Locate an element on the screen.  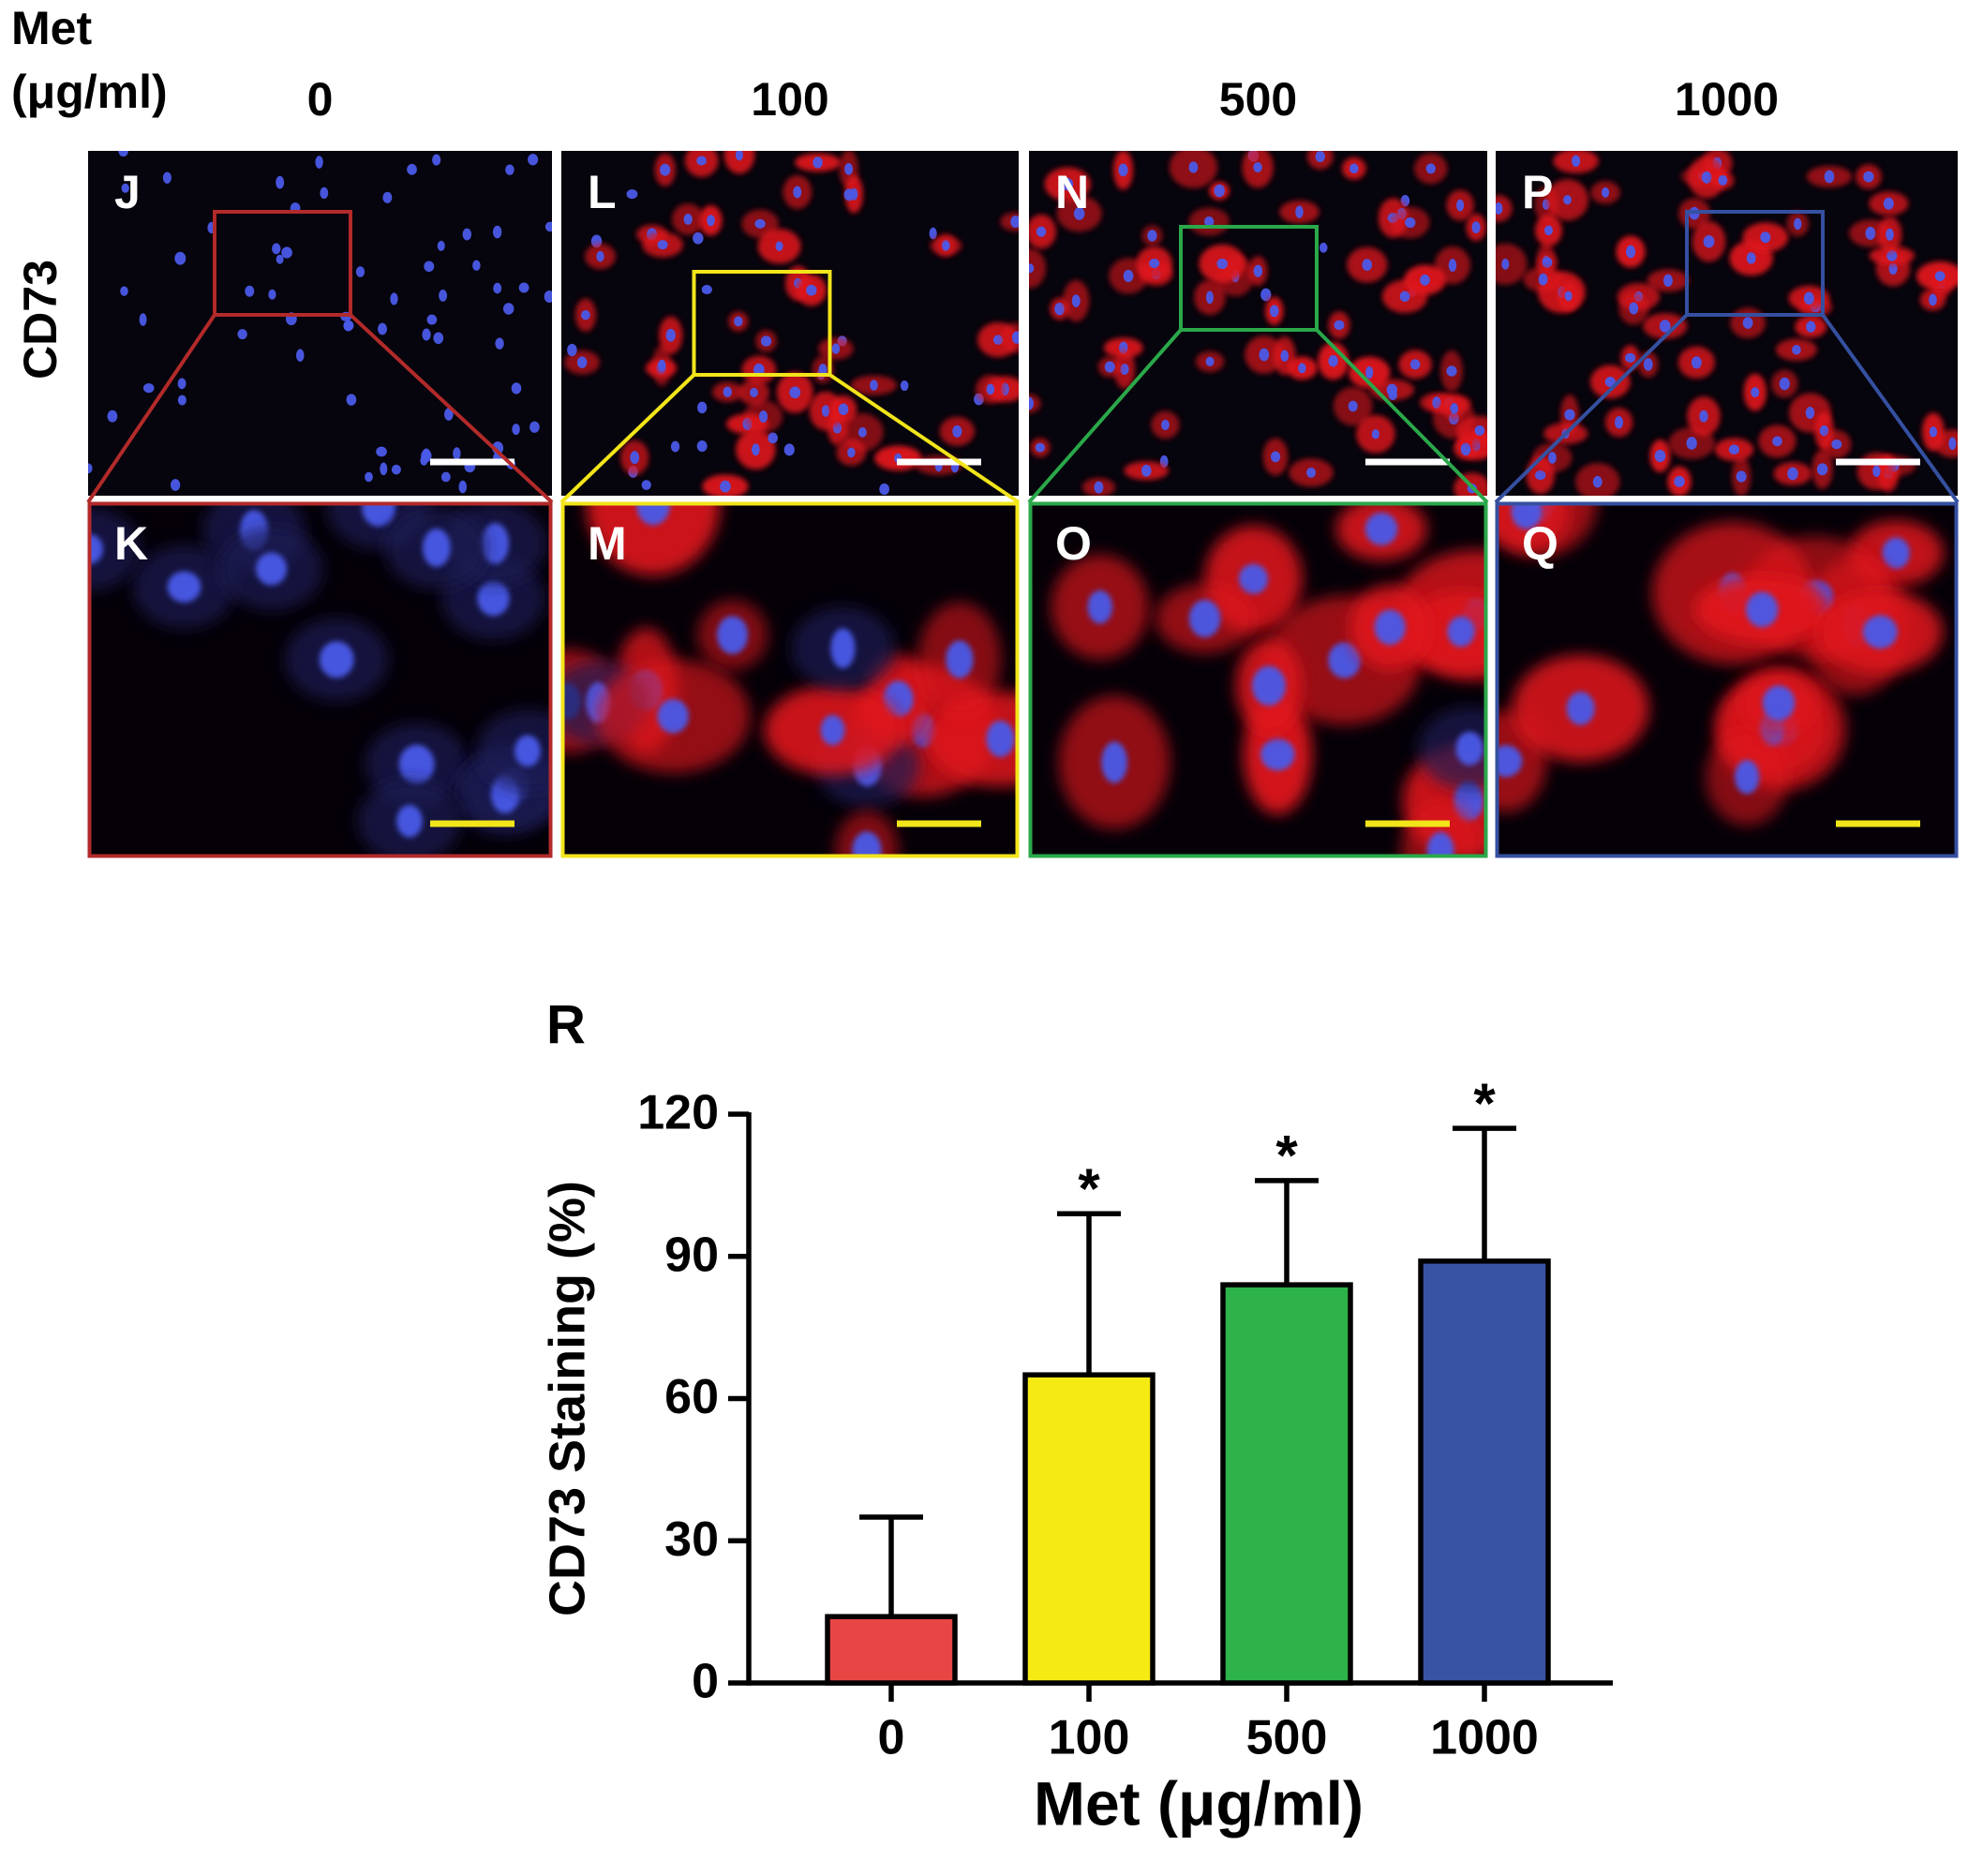
micrograph: J is located at coordinates (320, 323).